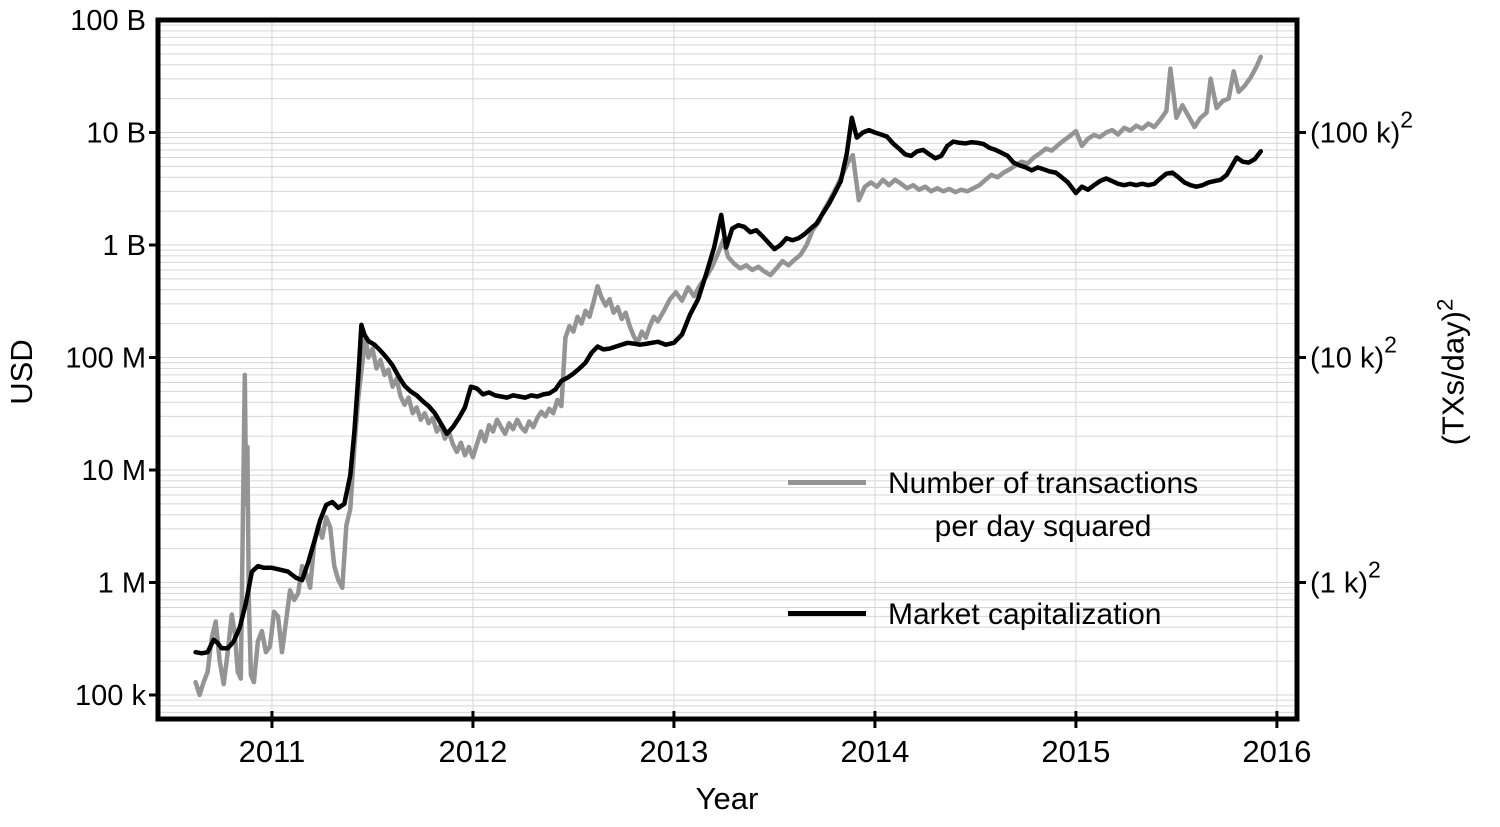 The image size is (1500, 827). Describe the element at coordinates (105, 359) in the screenshot. I see `left-tick-label: 100 M` at that location.